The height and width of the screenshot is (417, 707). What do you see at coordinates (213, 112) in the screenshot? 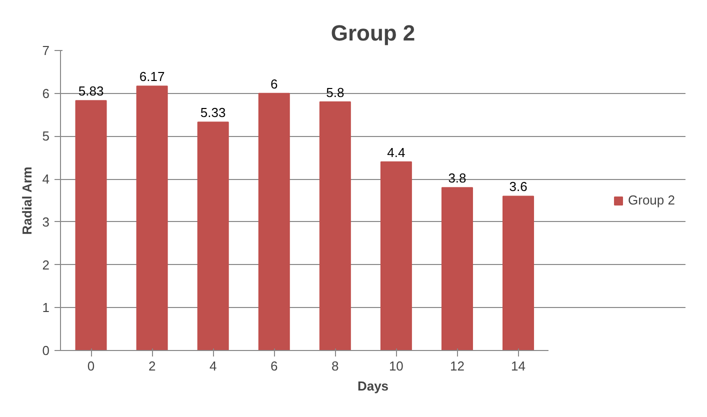
I see `data-label: 5.33` at bounding box center [213, 112].